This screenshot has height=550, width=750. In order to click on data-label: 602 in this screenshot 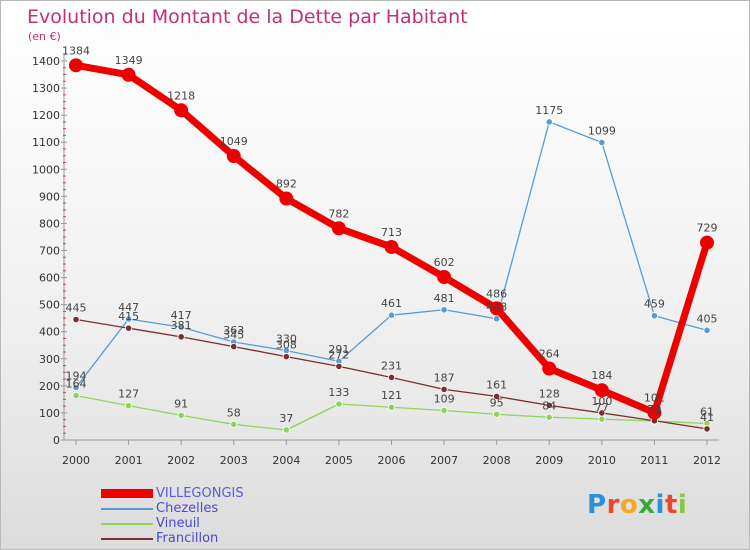, I will do `click(444, 262)`.